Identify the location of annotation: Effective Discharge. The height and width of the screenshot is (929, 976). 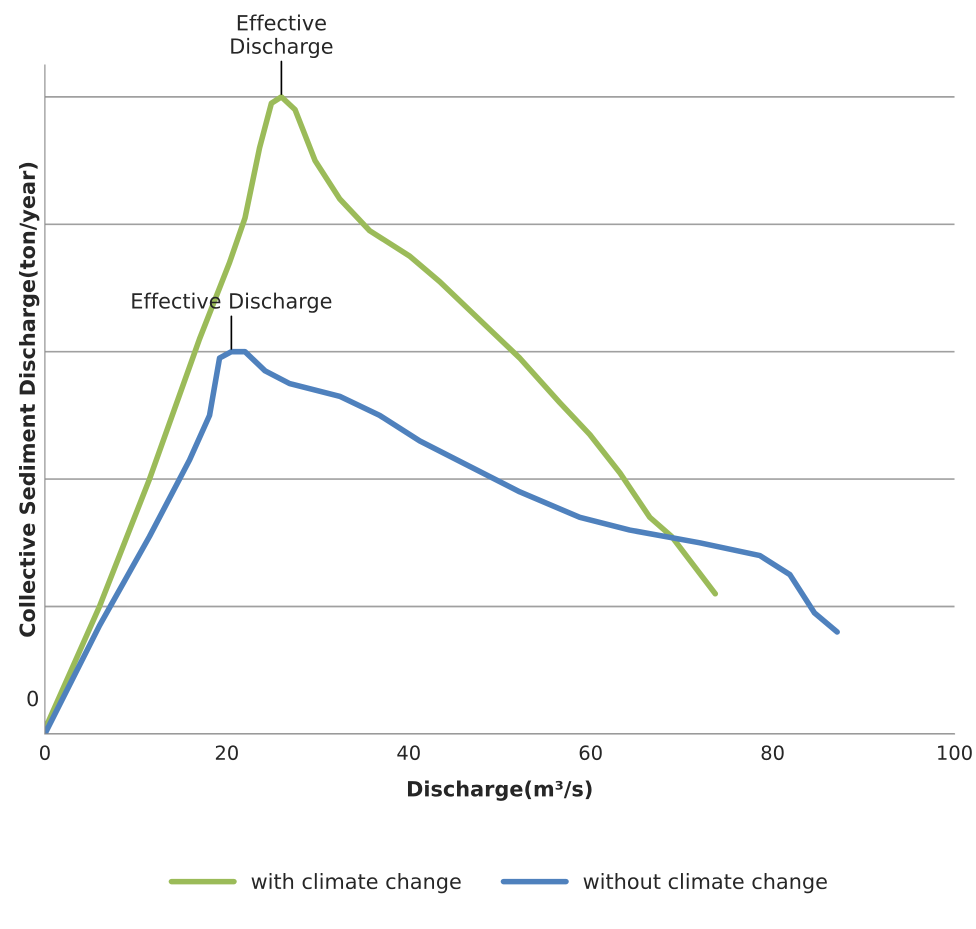
(281, 36).